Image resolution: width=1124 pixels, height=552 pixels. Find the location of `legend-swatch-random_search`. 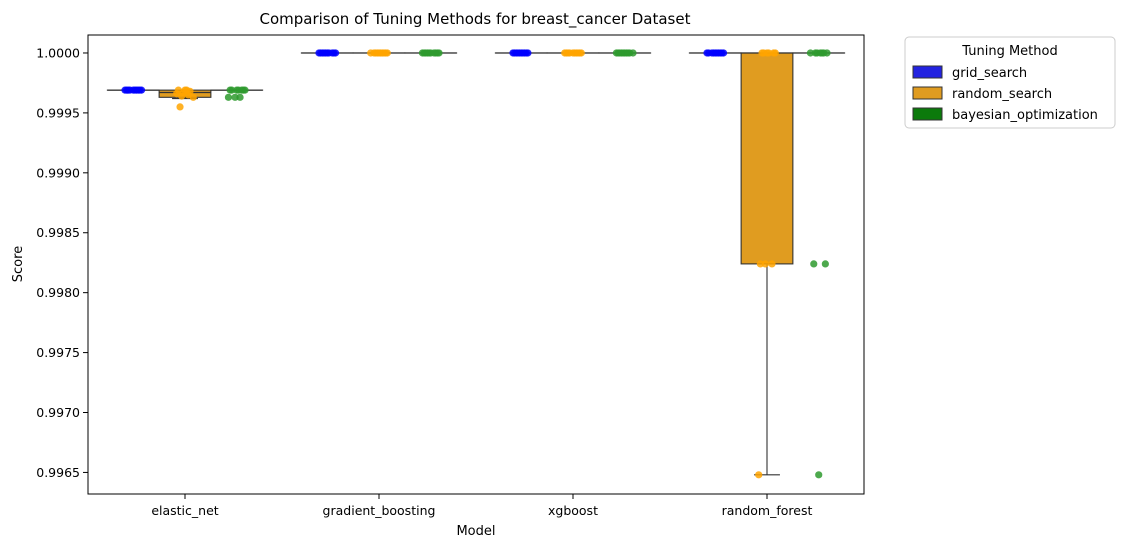

legend-swatch-random_search is located at coordinates (927, 93).